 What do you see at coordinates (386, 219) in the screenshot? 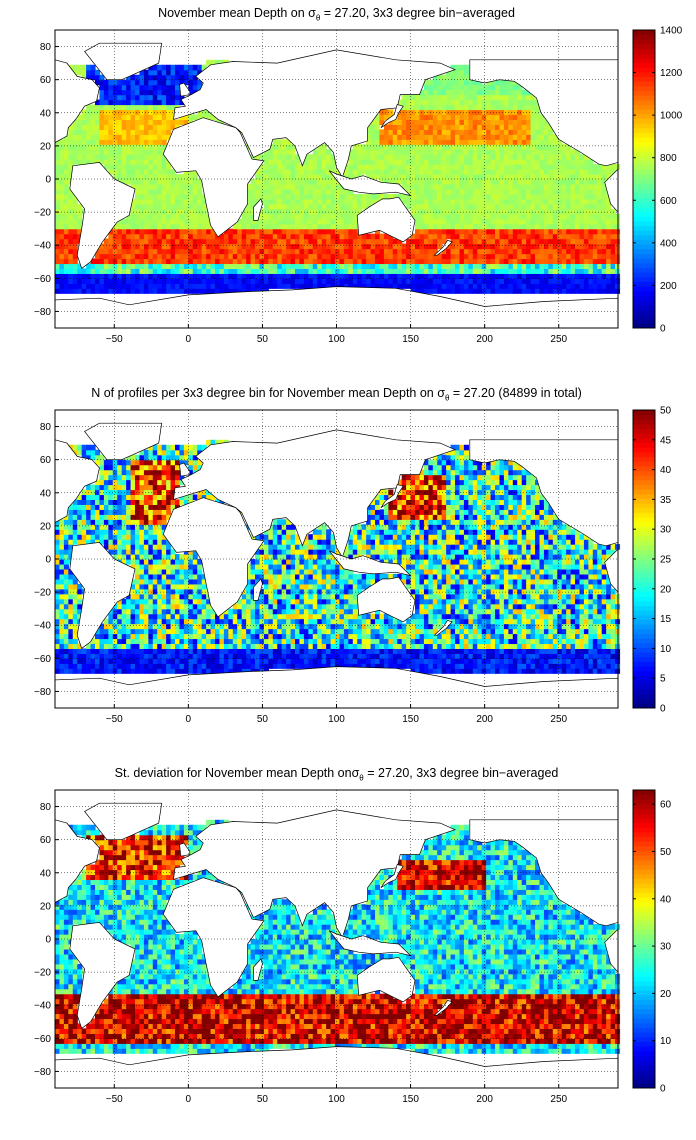
I see `coastline-australia` at bounding box center [386, 219].